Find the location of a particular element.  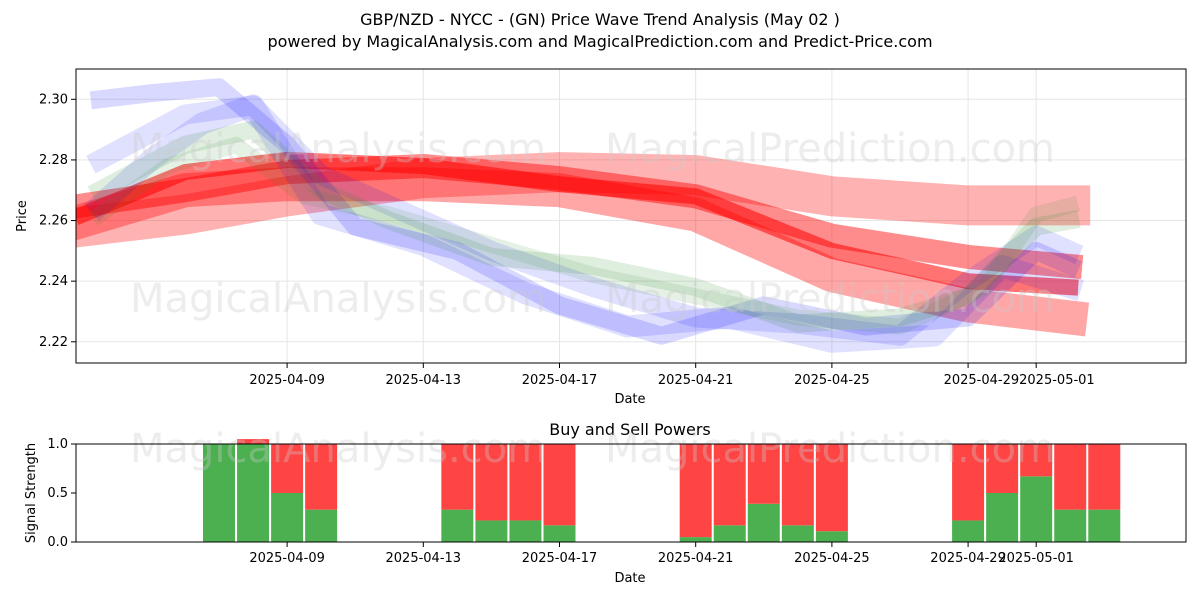

watermark-analysis-bottom: MagicalAnalysis.com is located at coordinates (338, 449).